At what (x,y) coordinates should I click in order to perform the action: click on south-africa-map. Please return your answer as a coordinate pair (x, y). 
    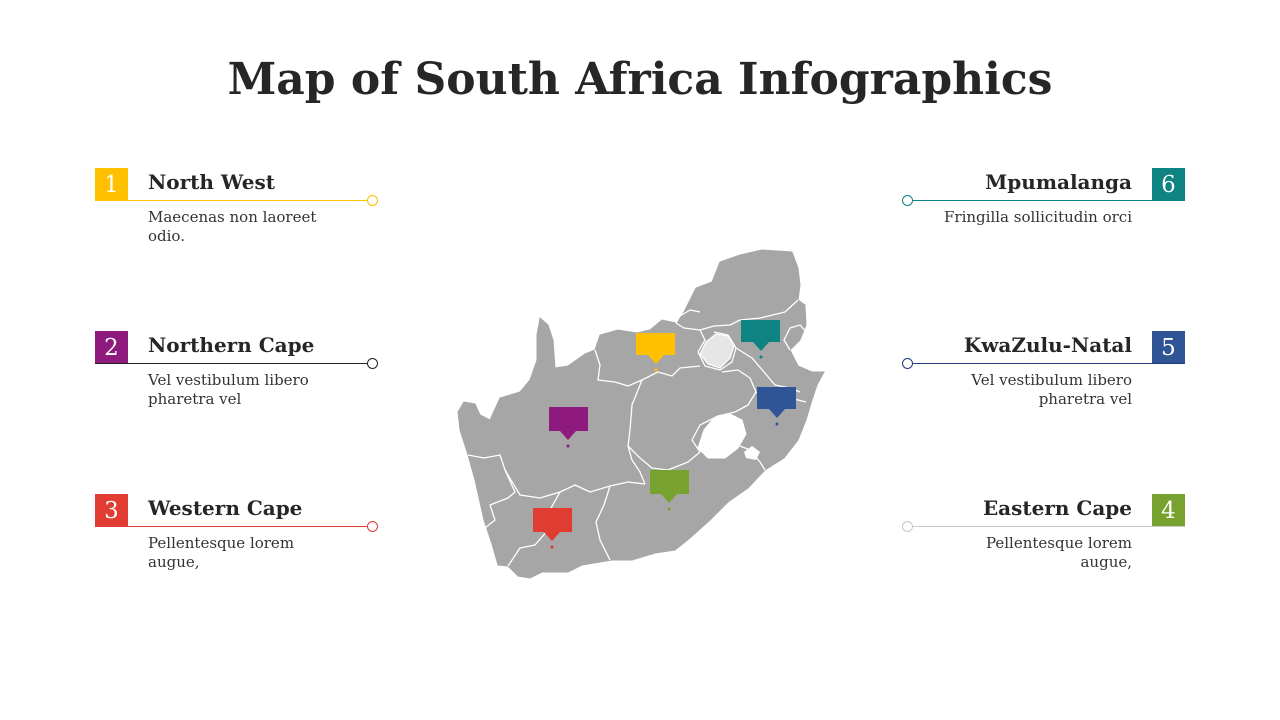
    Looking at the image, I should click on (641, 414).